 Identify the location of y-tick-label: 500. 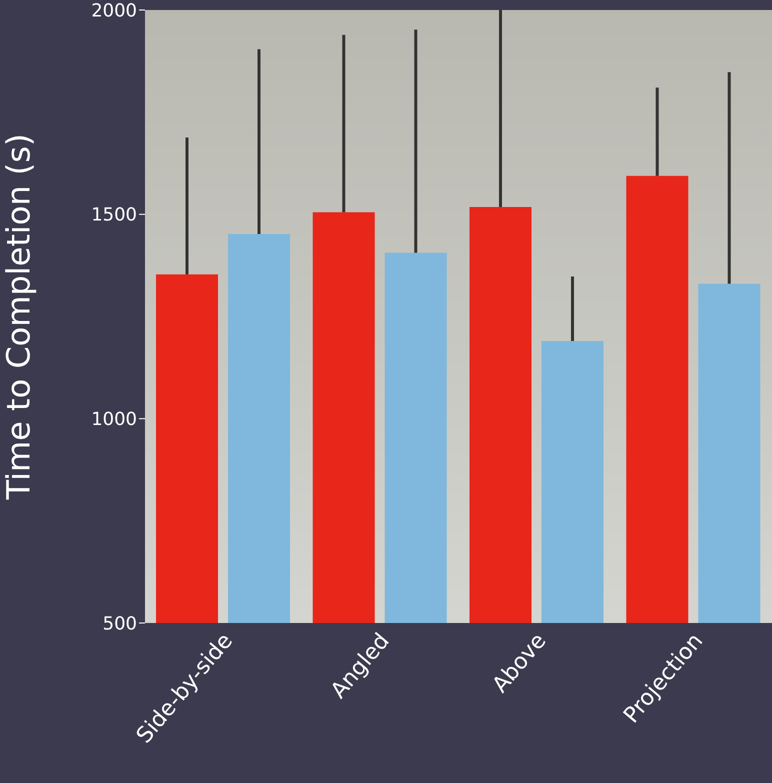
(119, 623).